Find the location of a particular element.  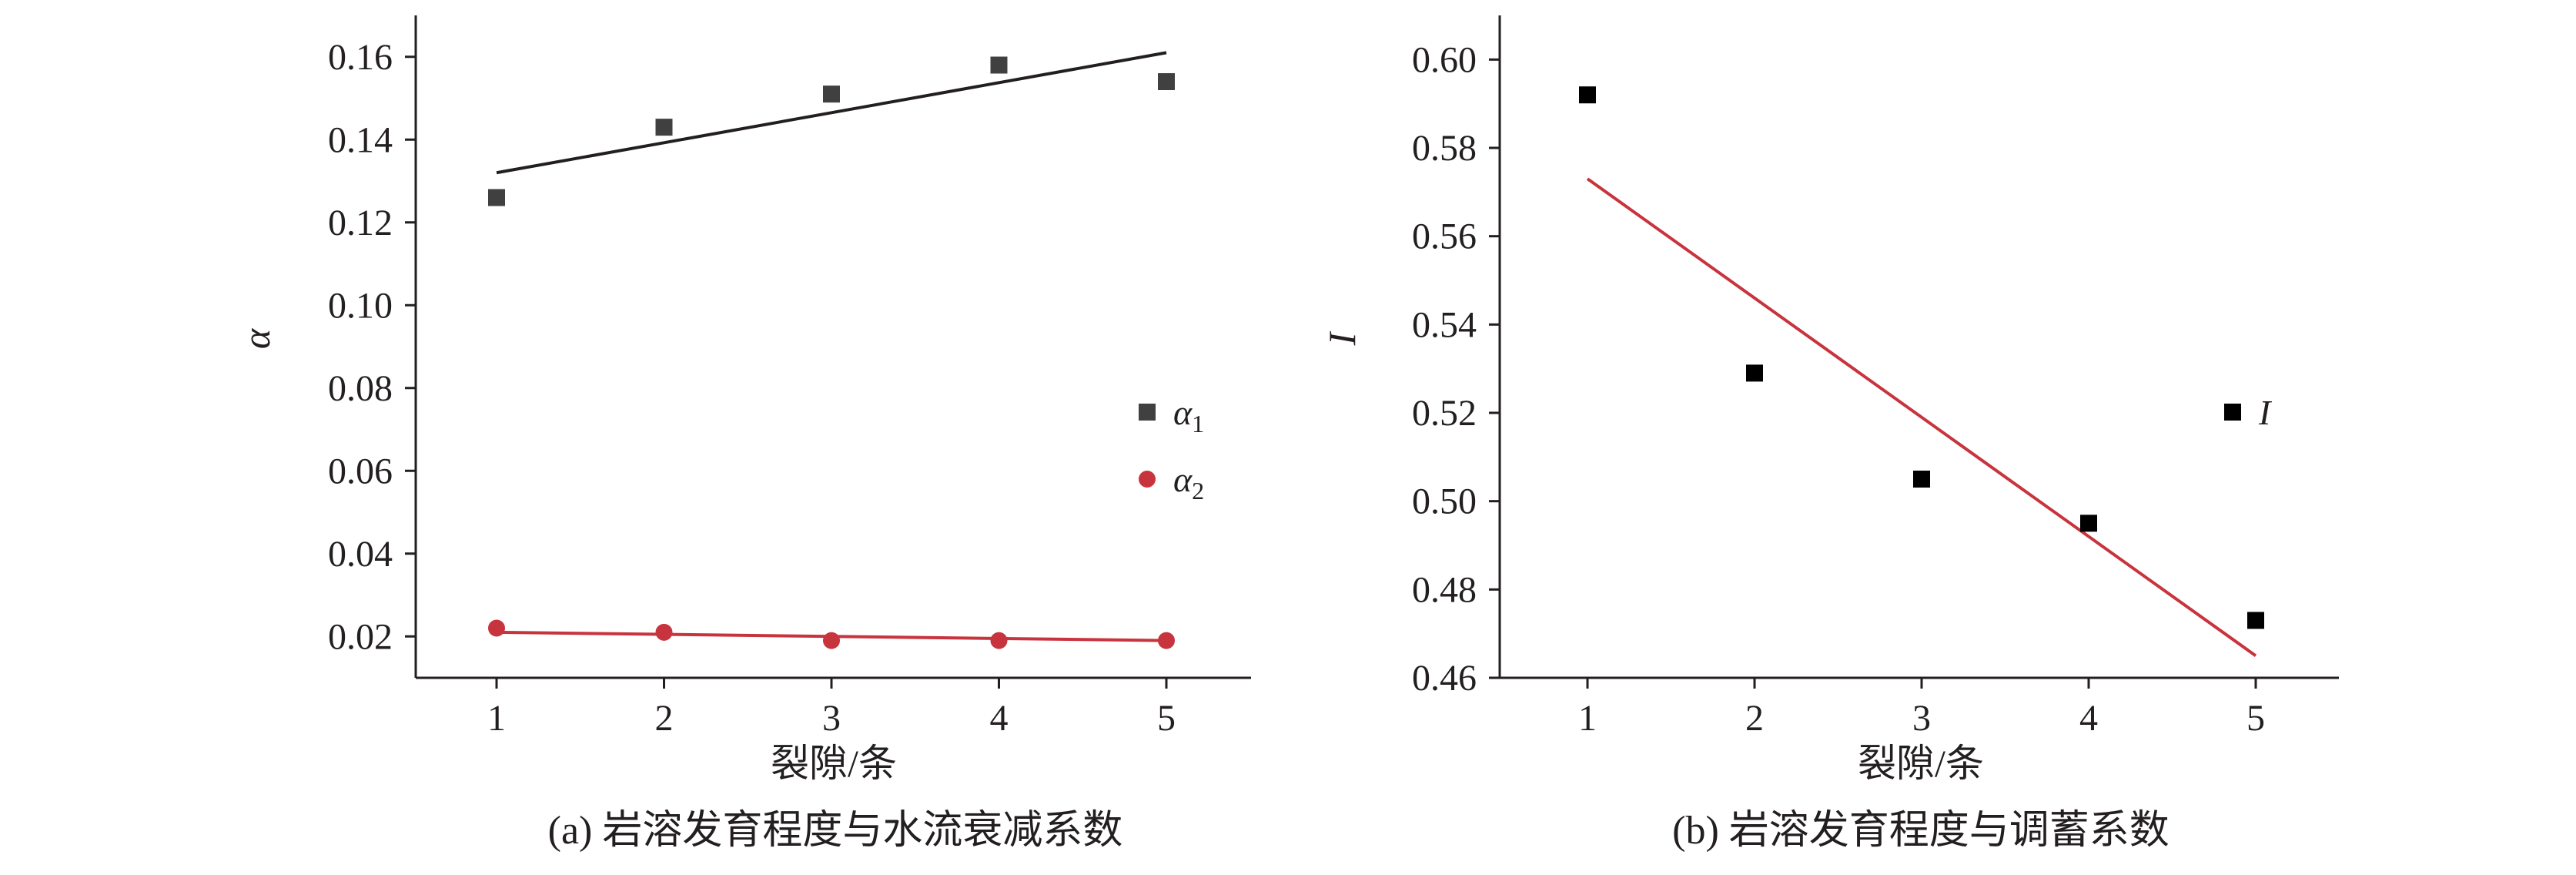

y-tick-label: 0.56 is located at coordinates (1445, 236).